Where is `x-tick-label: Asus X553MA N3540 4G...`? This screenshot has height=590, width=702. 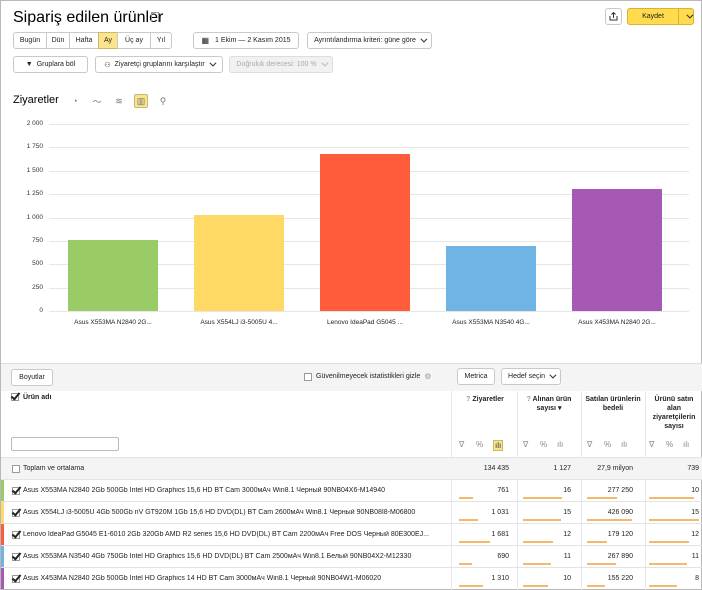 x-tick-label: Asus X553MA N3540 4G... is located at coordinates (491, 322).